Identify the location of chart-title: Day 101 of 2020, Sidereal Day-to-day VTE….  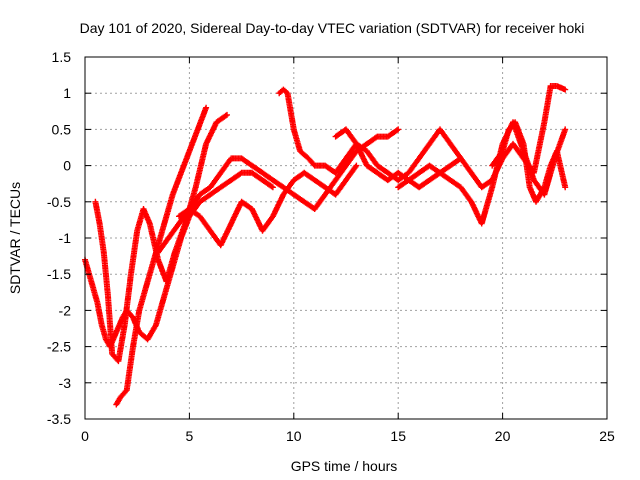
(332, 28).